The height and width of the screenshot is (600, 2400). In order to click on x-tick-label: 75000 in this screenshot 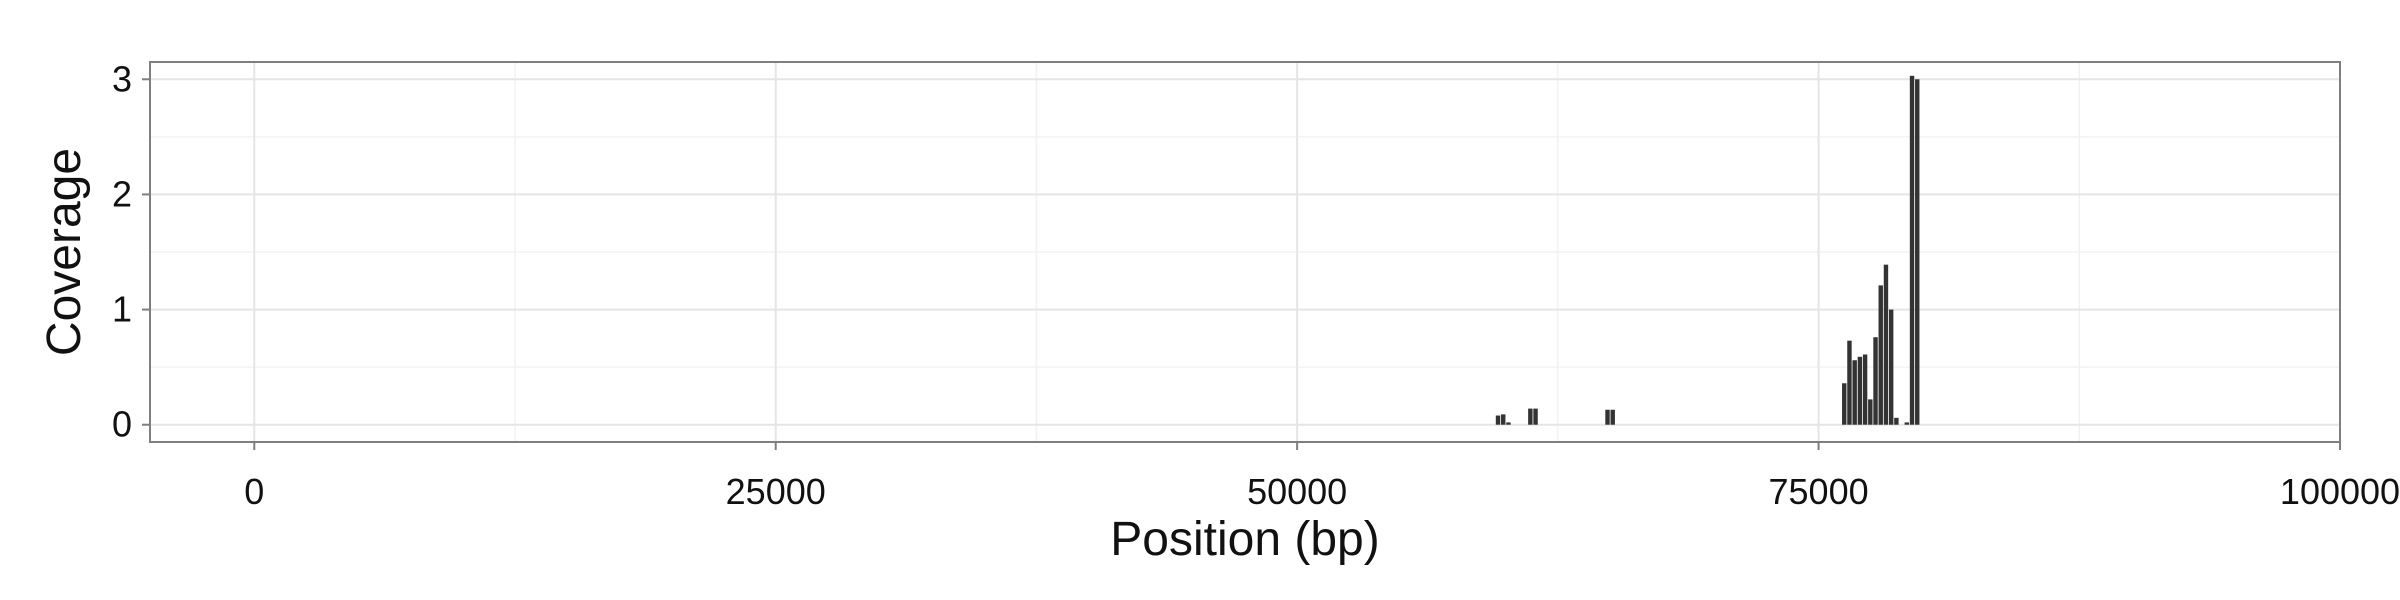, I will do `click(1819, 491)`.